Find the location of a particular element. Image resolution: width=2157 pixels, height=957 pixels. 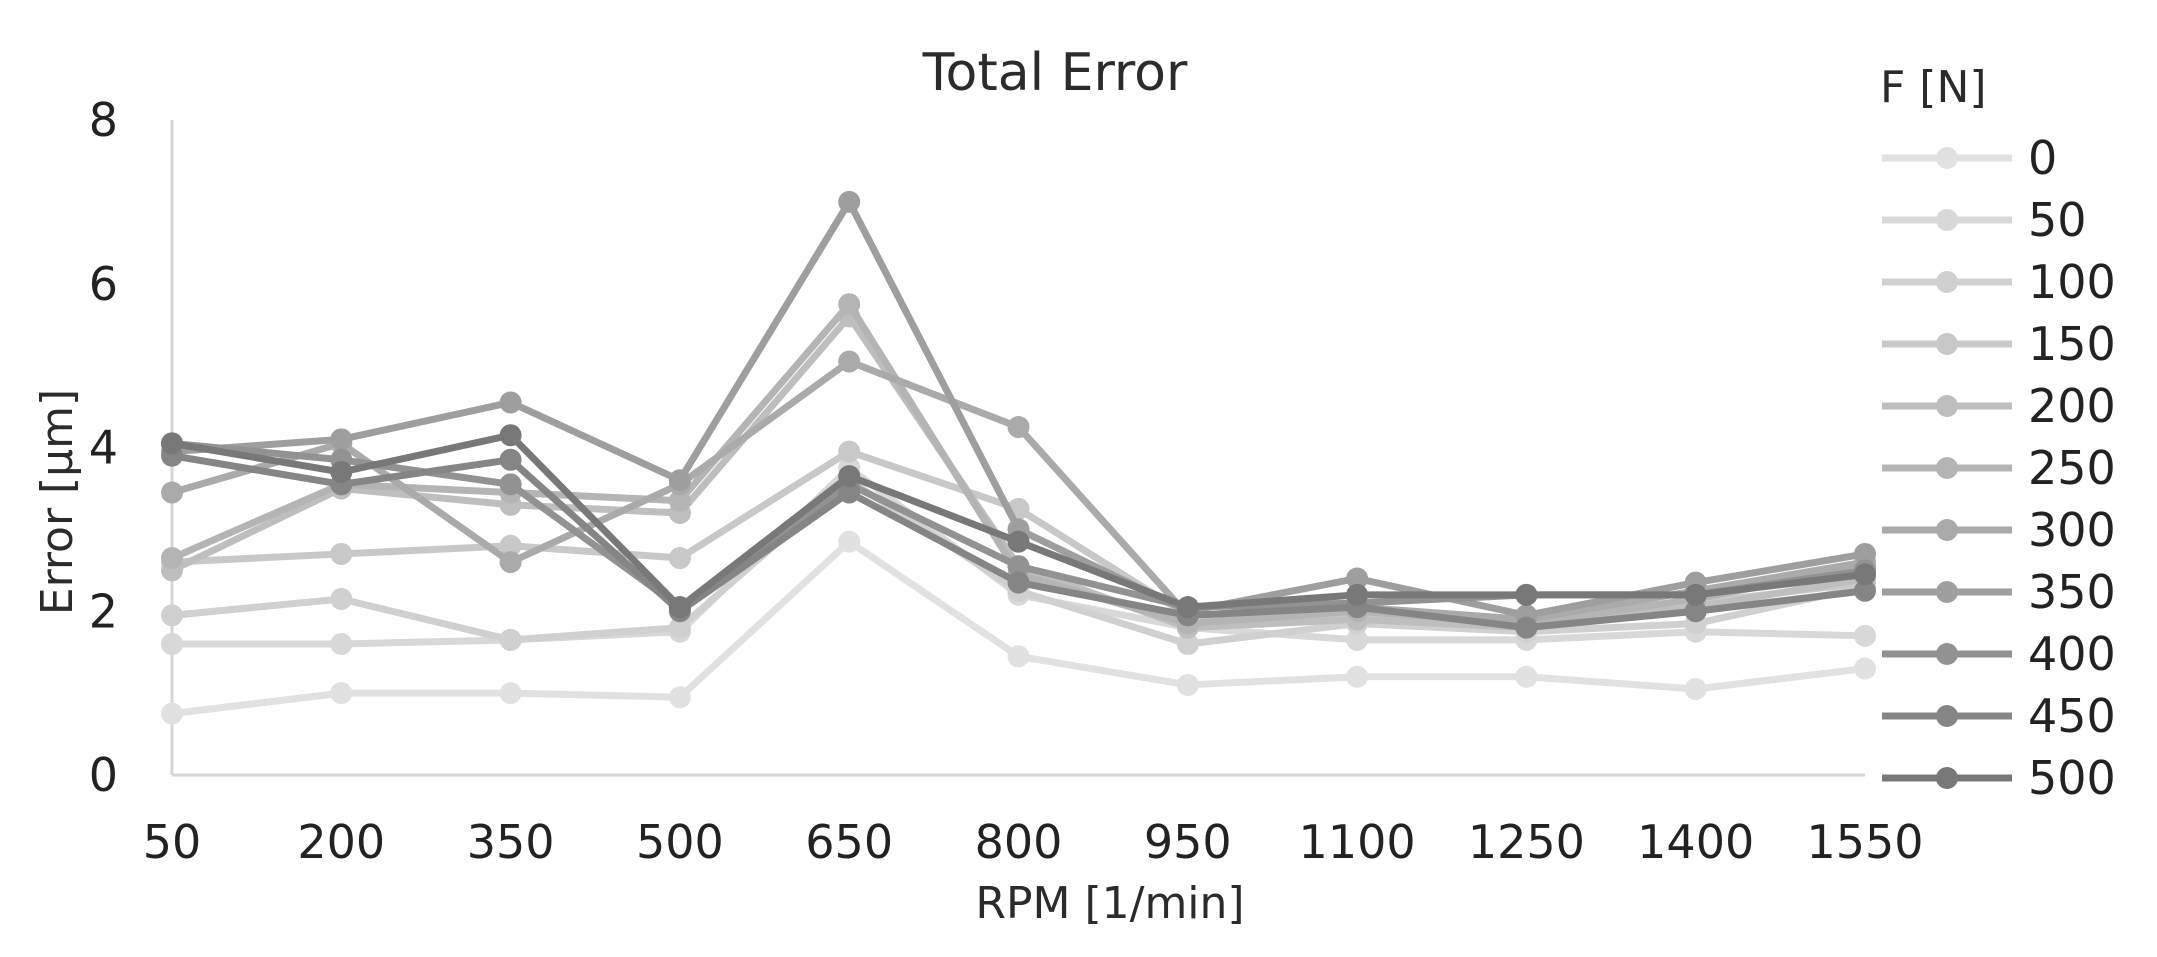

x-tick-labels: 50 200 350 500 650 800 950 1100 1250 1400 1550 is located at coordinates (1033, 842).